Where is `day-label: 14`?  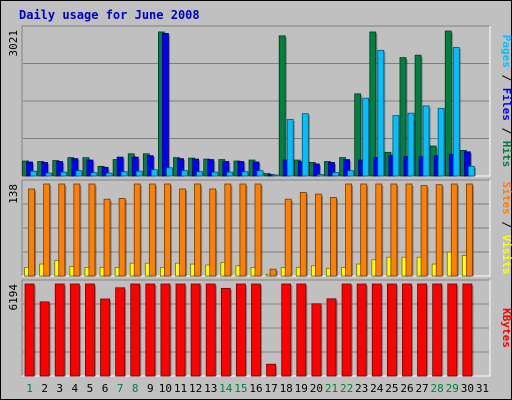
day-label: 14 is located at coordinates (226, 388).